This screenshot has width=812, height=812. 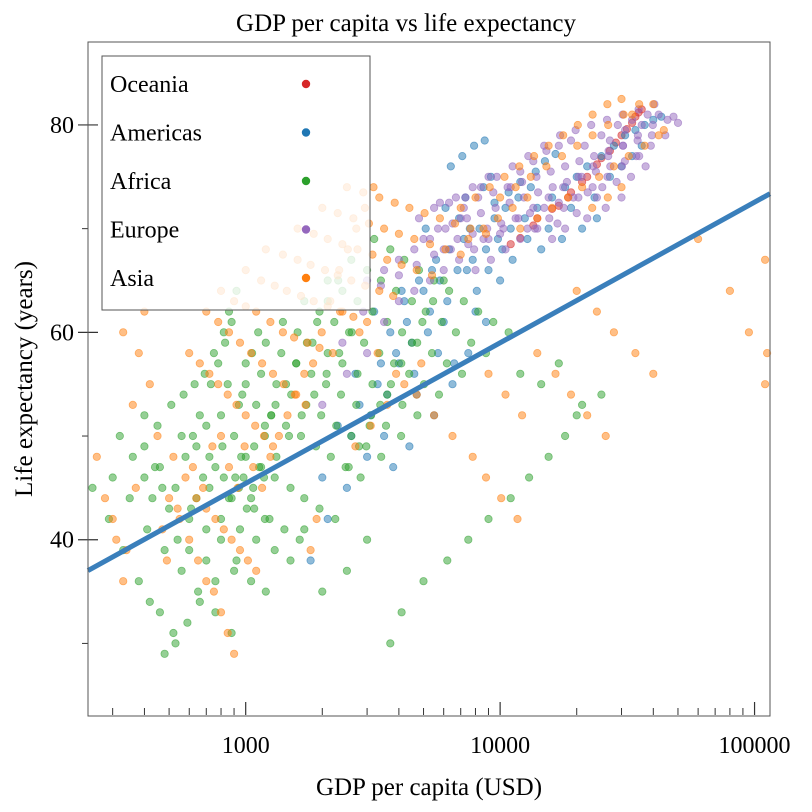 I want to click on point-oceania, so click(x=510, y=244).